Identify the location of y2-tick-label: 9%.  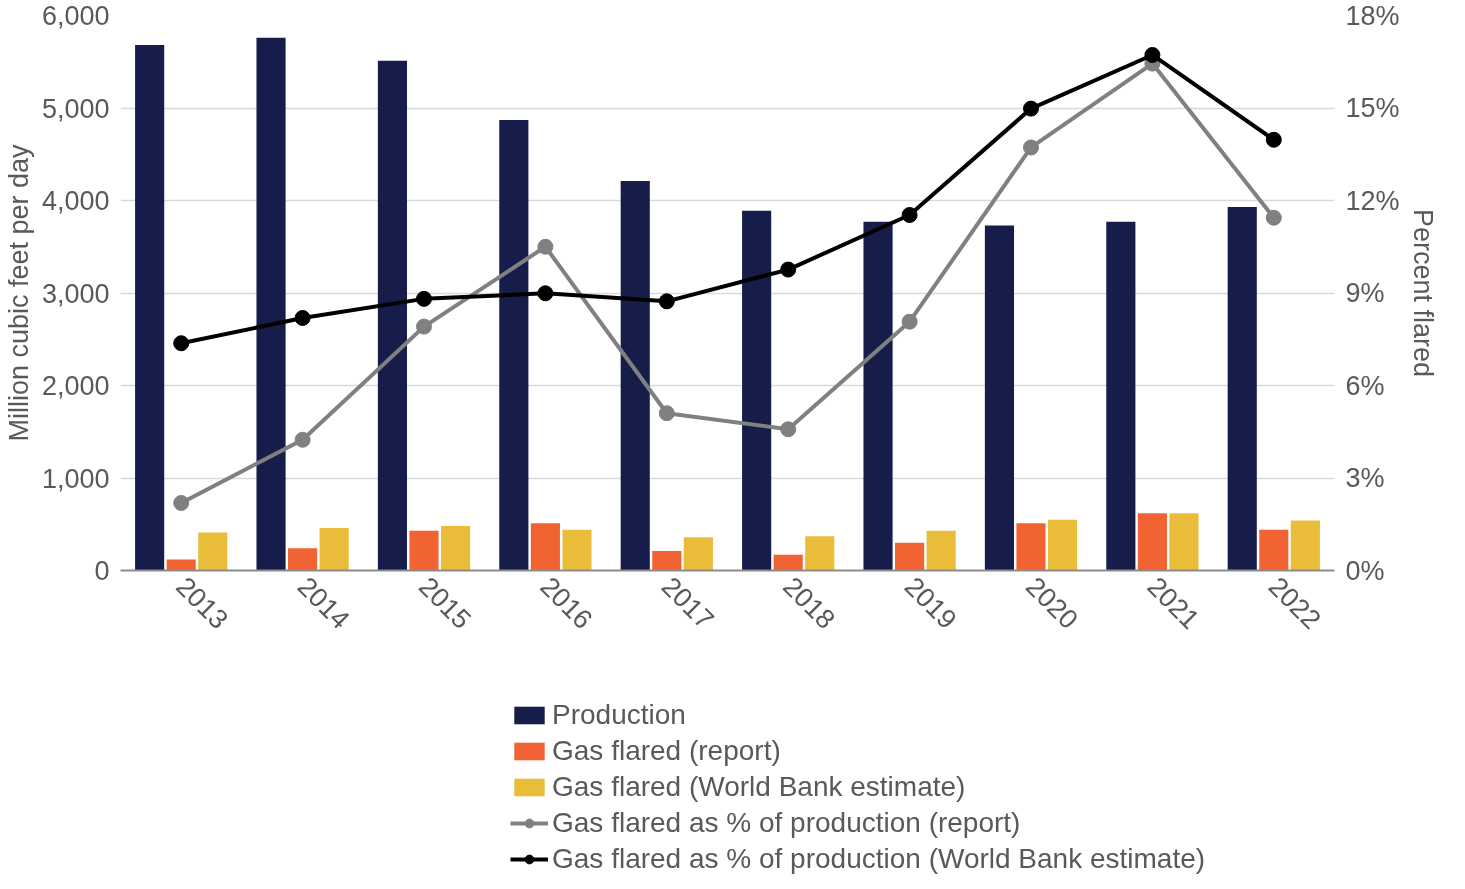
(1365, 293).